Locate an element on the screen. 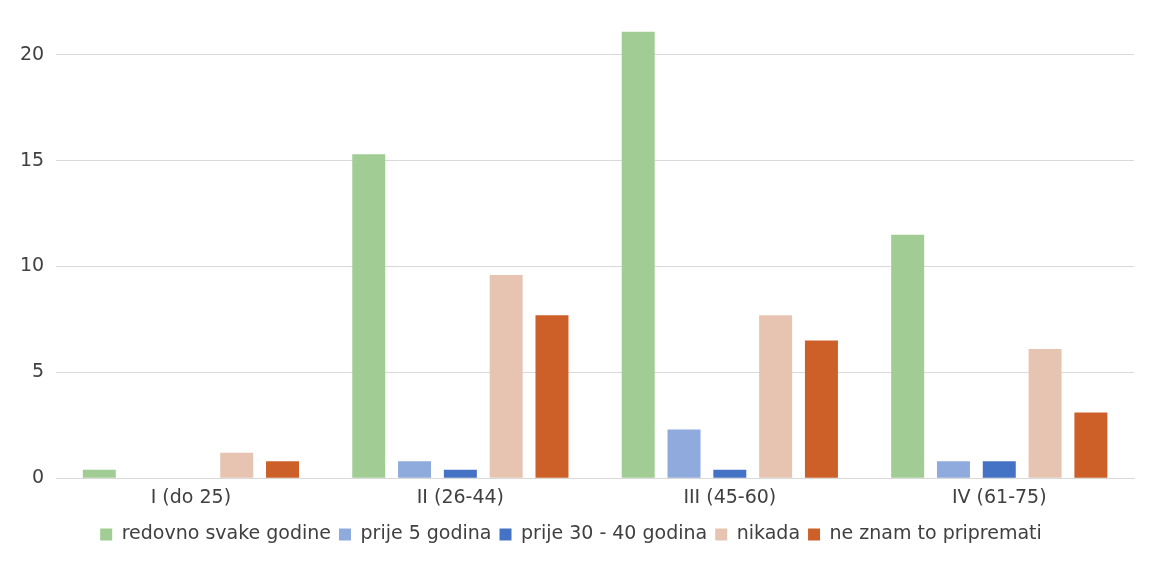  x-tick-label: III (45-60) is located at coordinates (730, 495).